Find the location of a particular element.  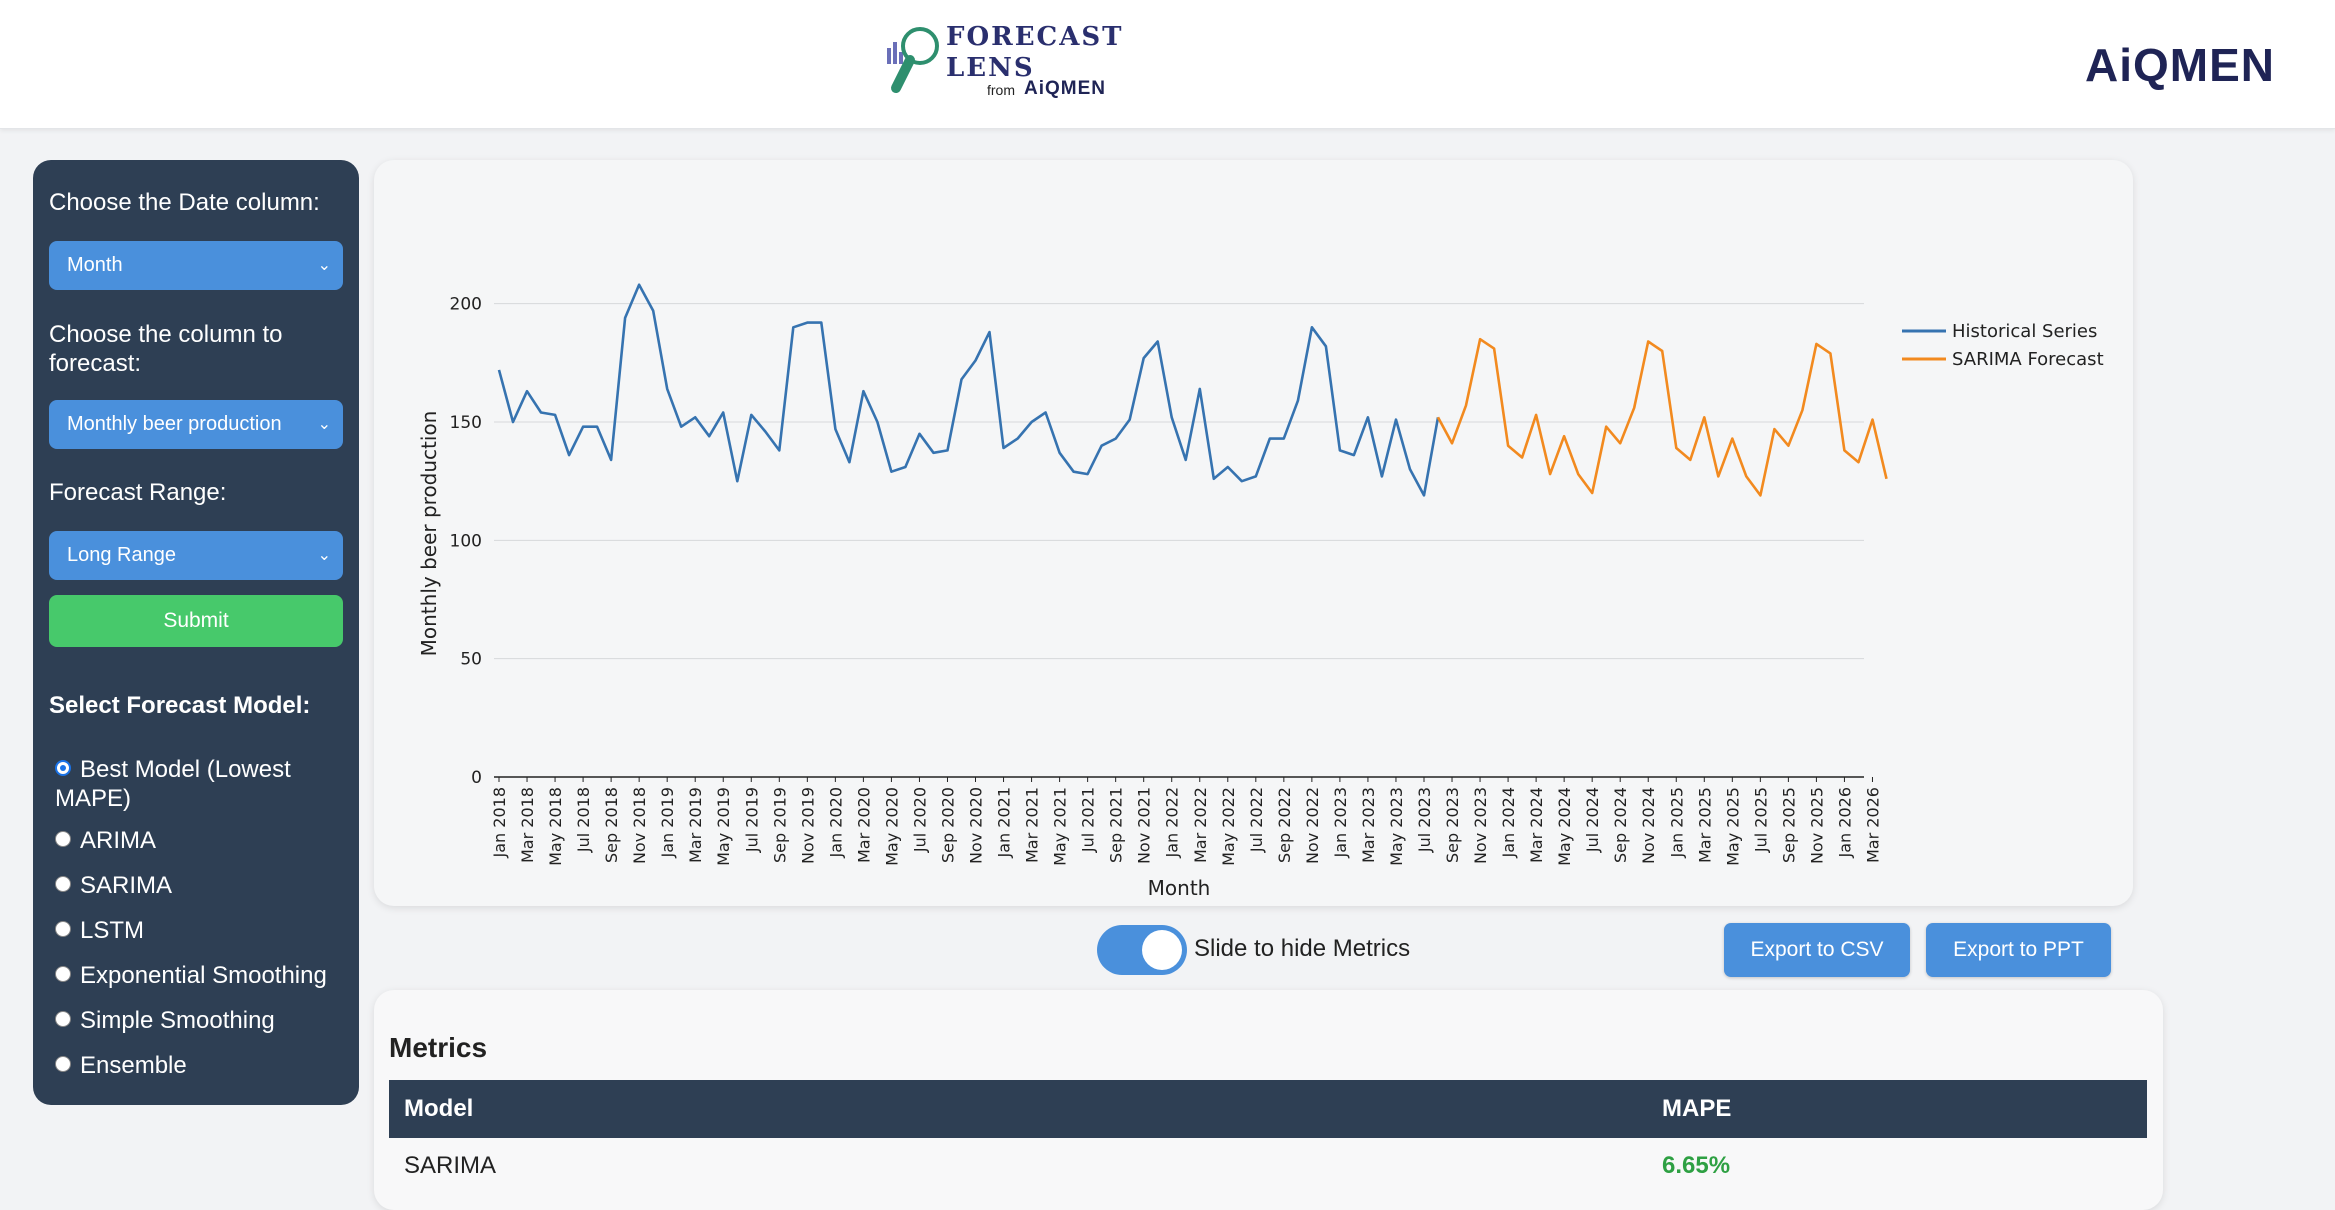

x-tick-label: May 2023 is located at coordinates (1396, 826).